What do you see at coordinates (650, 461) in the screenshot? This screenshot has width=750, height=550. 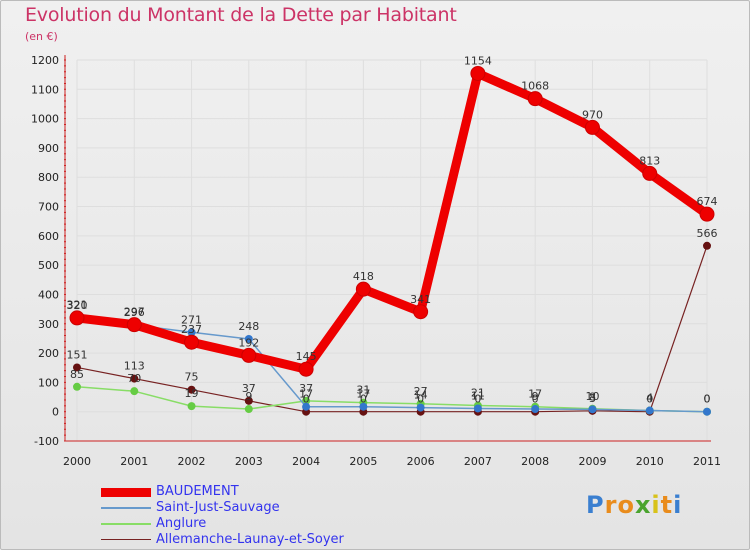 I see `x-tick-label: 2010` at bounding box center [650, 461].